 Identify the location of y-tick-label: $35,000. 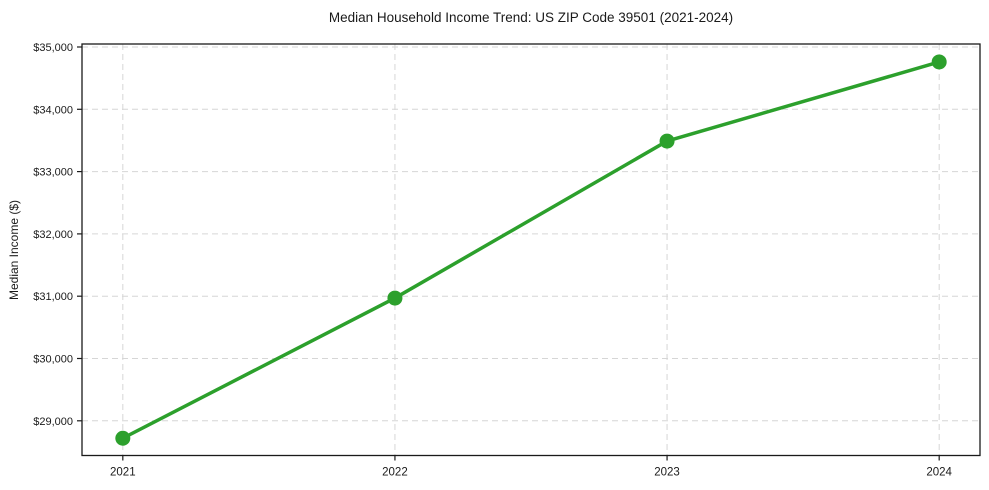
(53, 48).